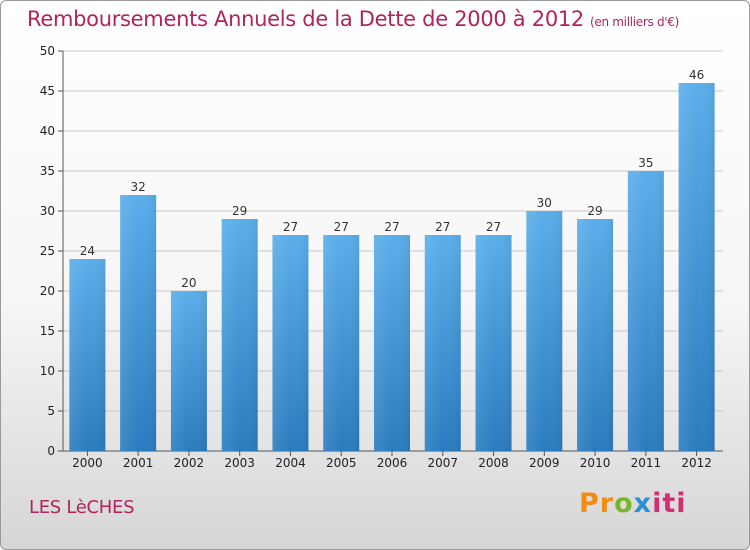  Describe the element at coordinates (47, 331) in the screenshot. I see `y-tick-label: 15` at that location.